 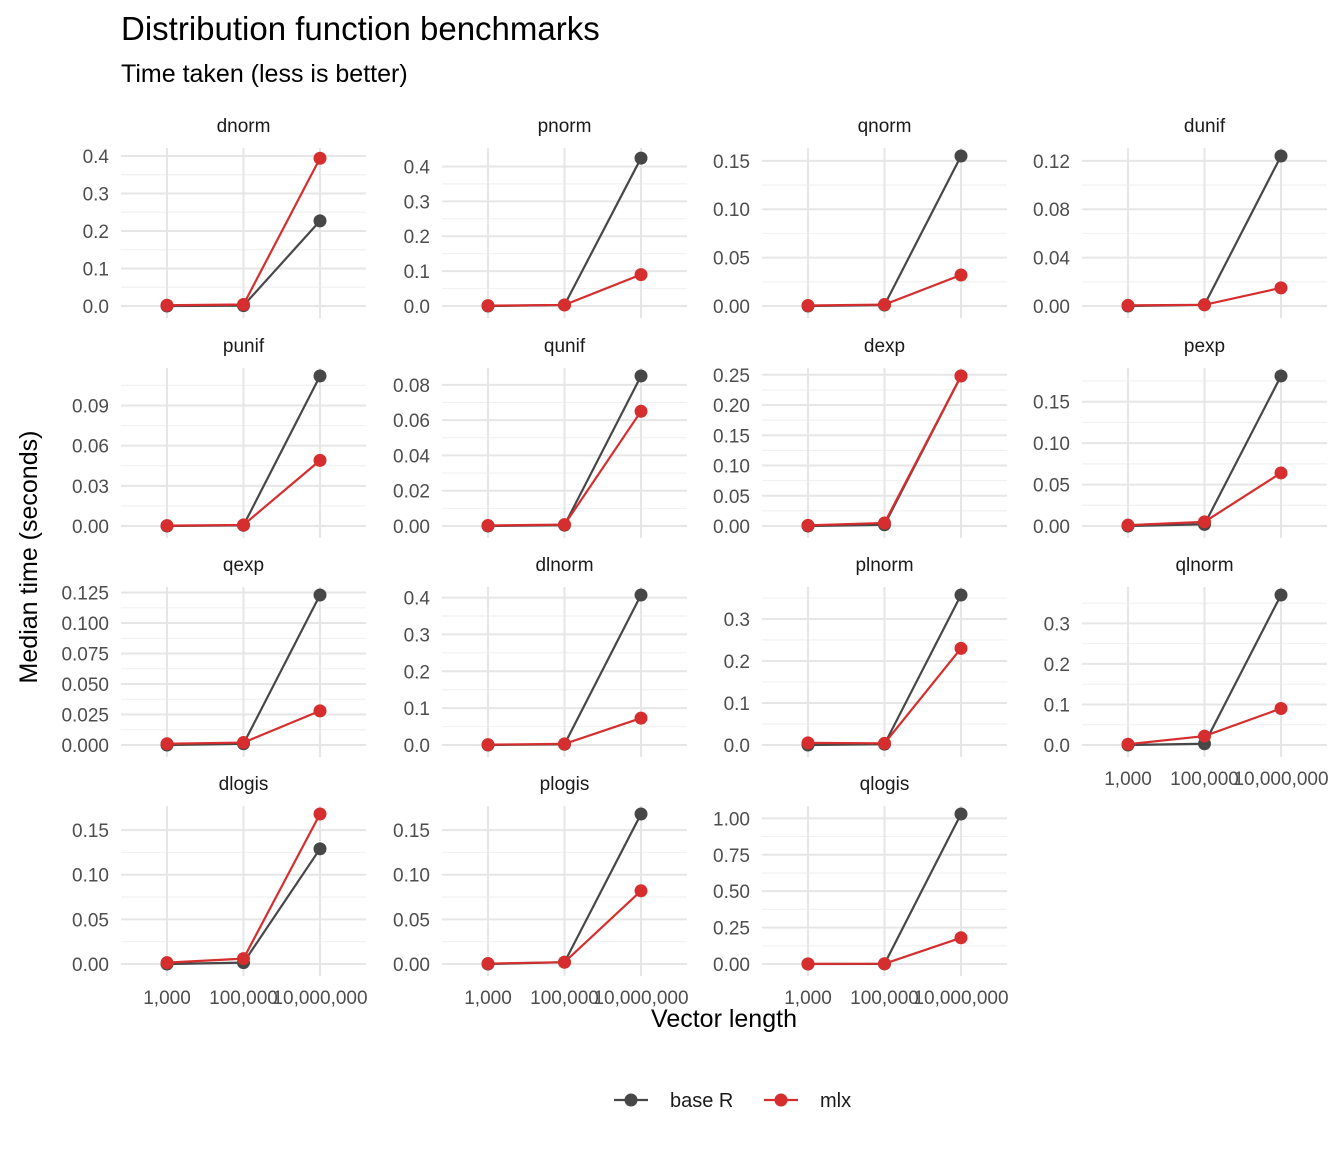 What do you see at coordinates (411, 421) in the screenshot?
I see `y-tick-label: 0.06` at bounding box center [411, 421].